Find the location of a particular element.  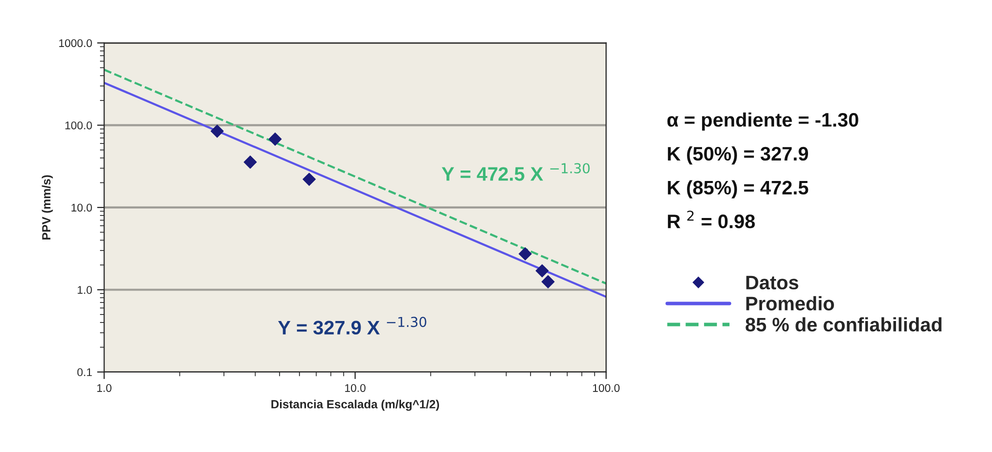

text: K (50%) = 327.9 is located at coordinates (738, 155).